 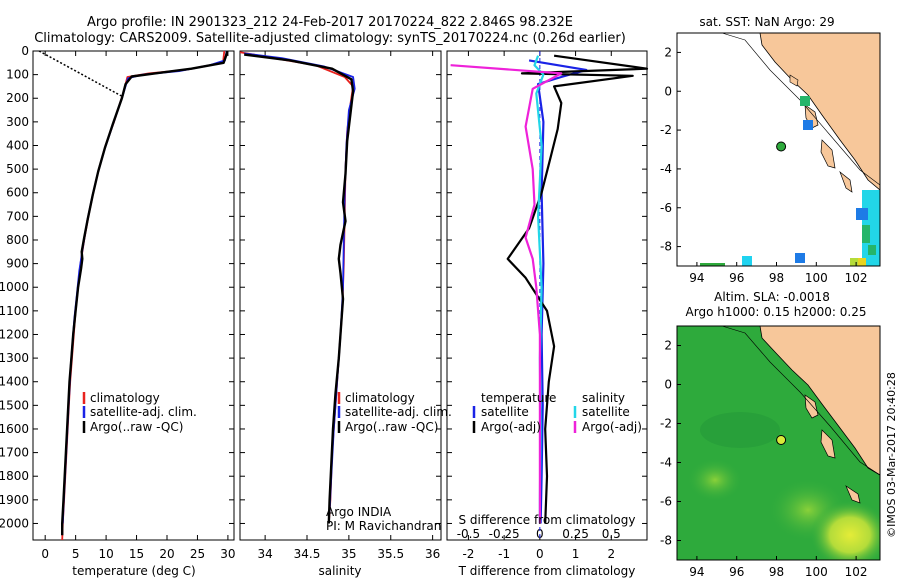 What do you see at coordinates (25, 51) in the screenshot?
I see `depth-tick-label: 0` at bounding box center [25, 51].